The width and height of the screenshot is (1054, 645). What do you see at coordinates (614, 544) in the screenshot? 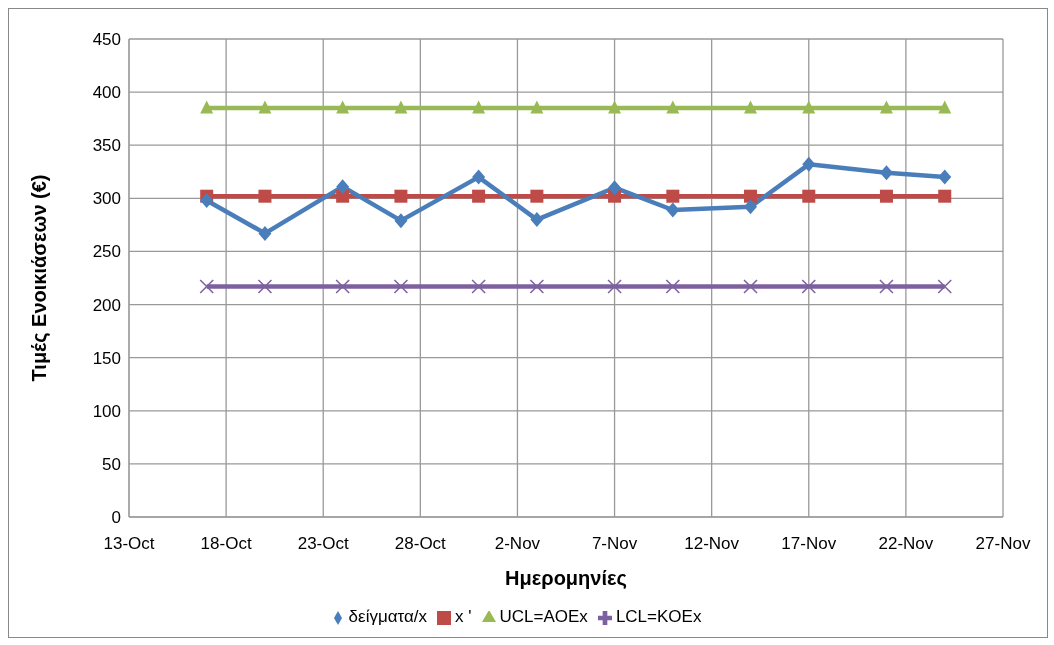
I see `x-tick-label: 7-Nov` at bounding box center [614, 544].